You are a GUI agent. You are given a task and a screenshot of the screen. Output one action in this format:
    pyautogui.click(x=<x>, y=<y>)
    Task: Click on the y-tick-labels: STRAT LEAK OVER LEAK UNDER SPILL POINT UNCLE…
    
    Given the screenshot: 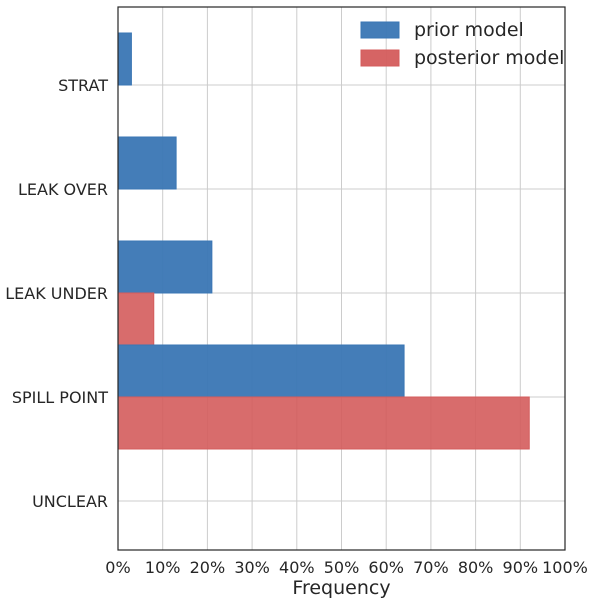 What is the action you would take?
    pyautogui.click(x=56, y=293)
    